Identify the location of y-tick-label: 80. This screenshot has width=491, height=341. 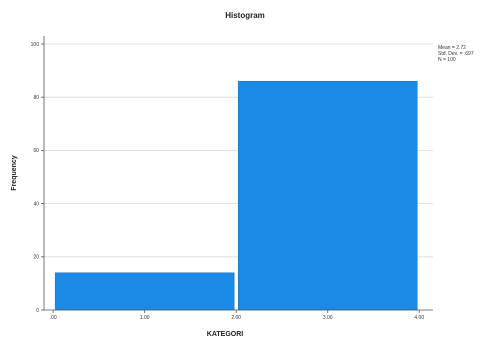
(36, 98).